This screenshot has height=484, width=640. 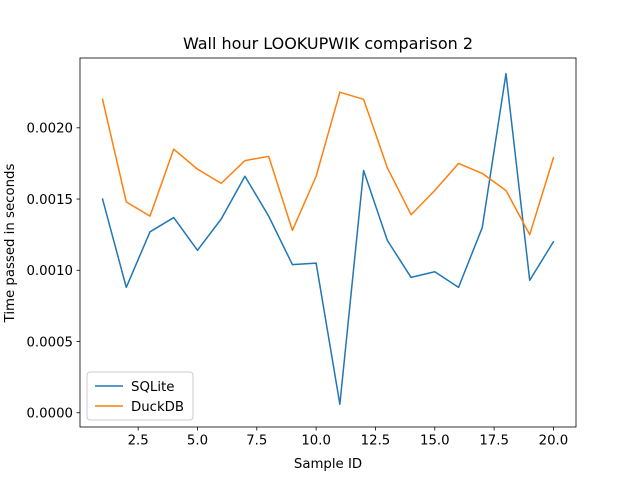 I want to click on x-tick-label: 17.5, so click(x=494, y=441).